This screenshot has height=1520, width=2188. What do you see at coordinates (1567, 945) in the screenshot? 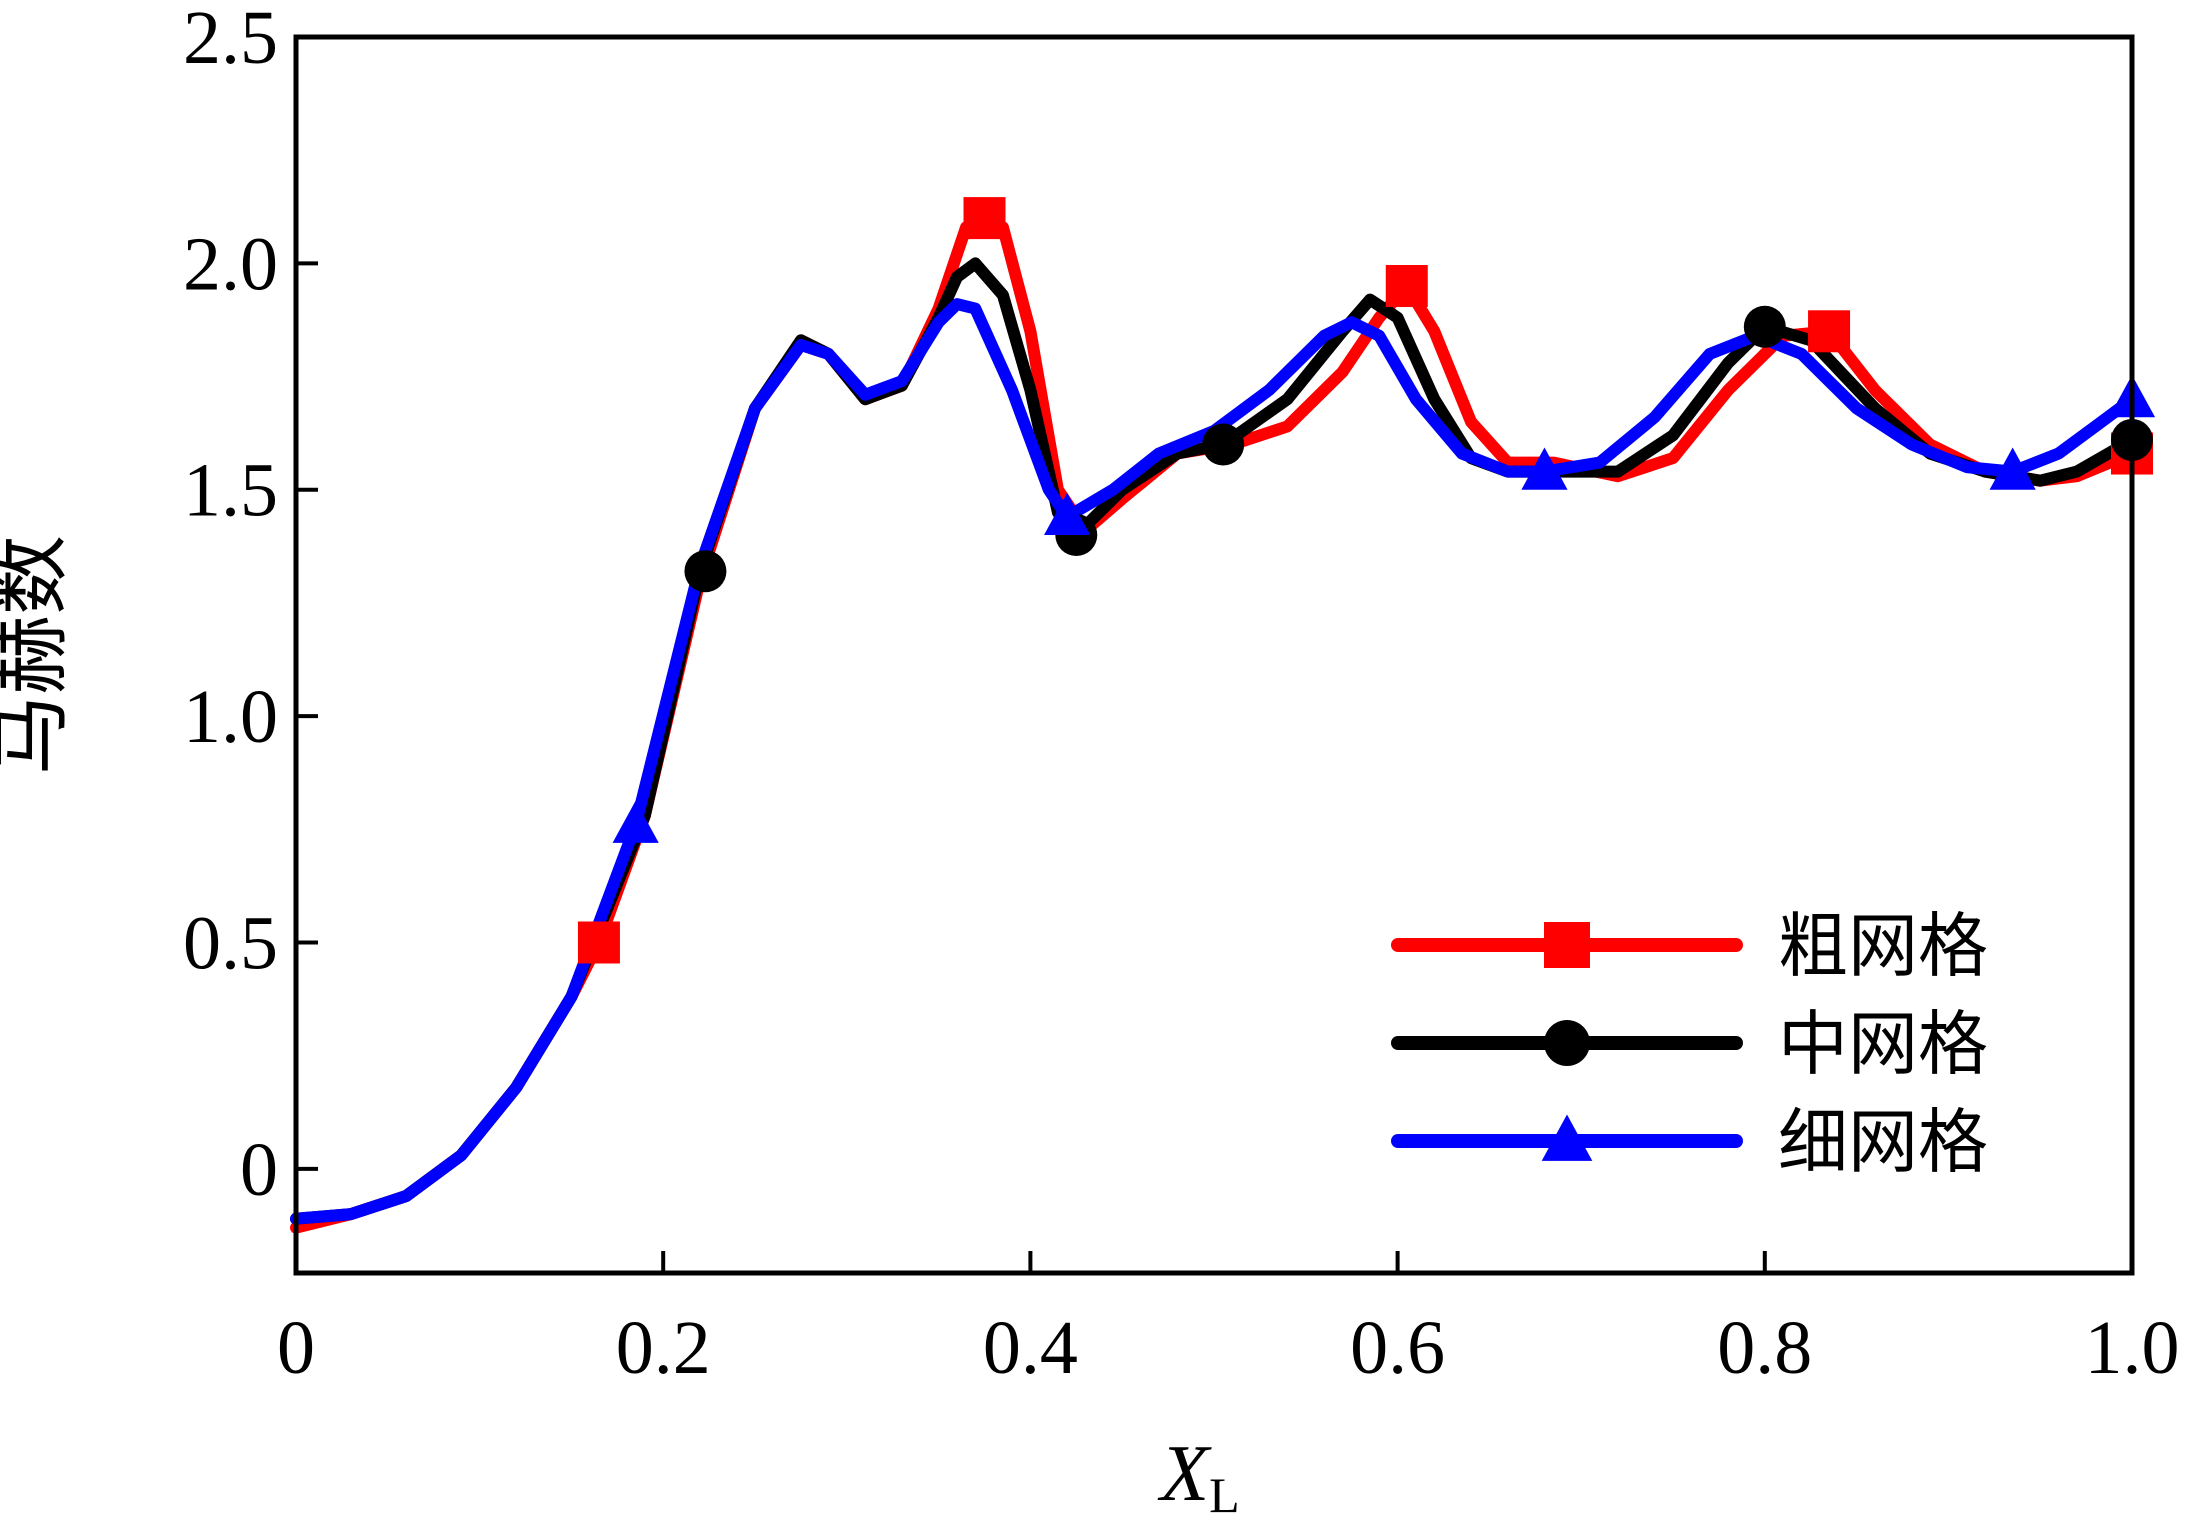
I see `legend-marker-square` at bounding box center [1567, 945].